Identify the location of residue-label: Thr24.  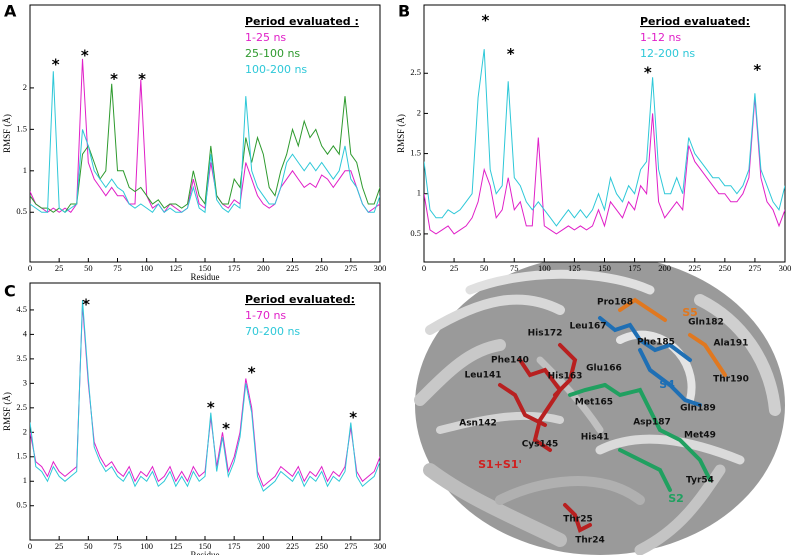
(590, 541).